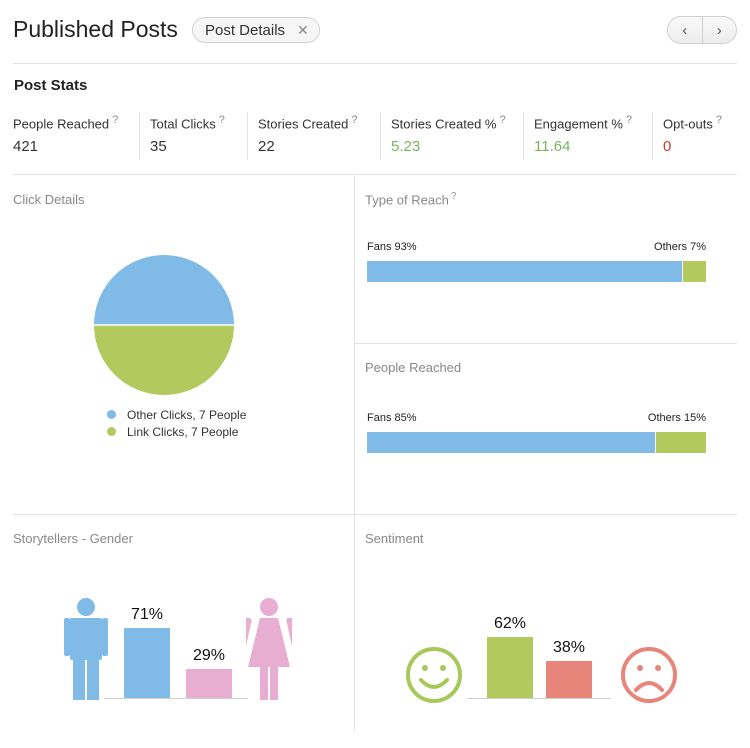  Describe the element at coordinates (688, 124) in the screenshot. I see `stat-label: Opt-outs` at that location.